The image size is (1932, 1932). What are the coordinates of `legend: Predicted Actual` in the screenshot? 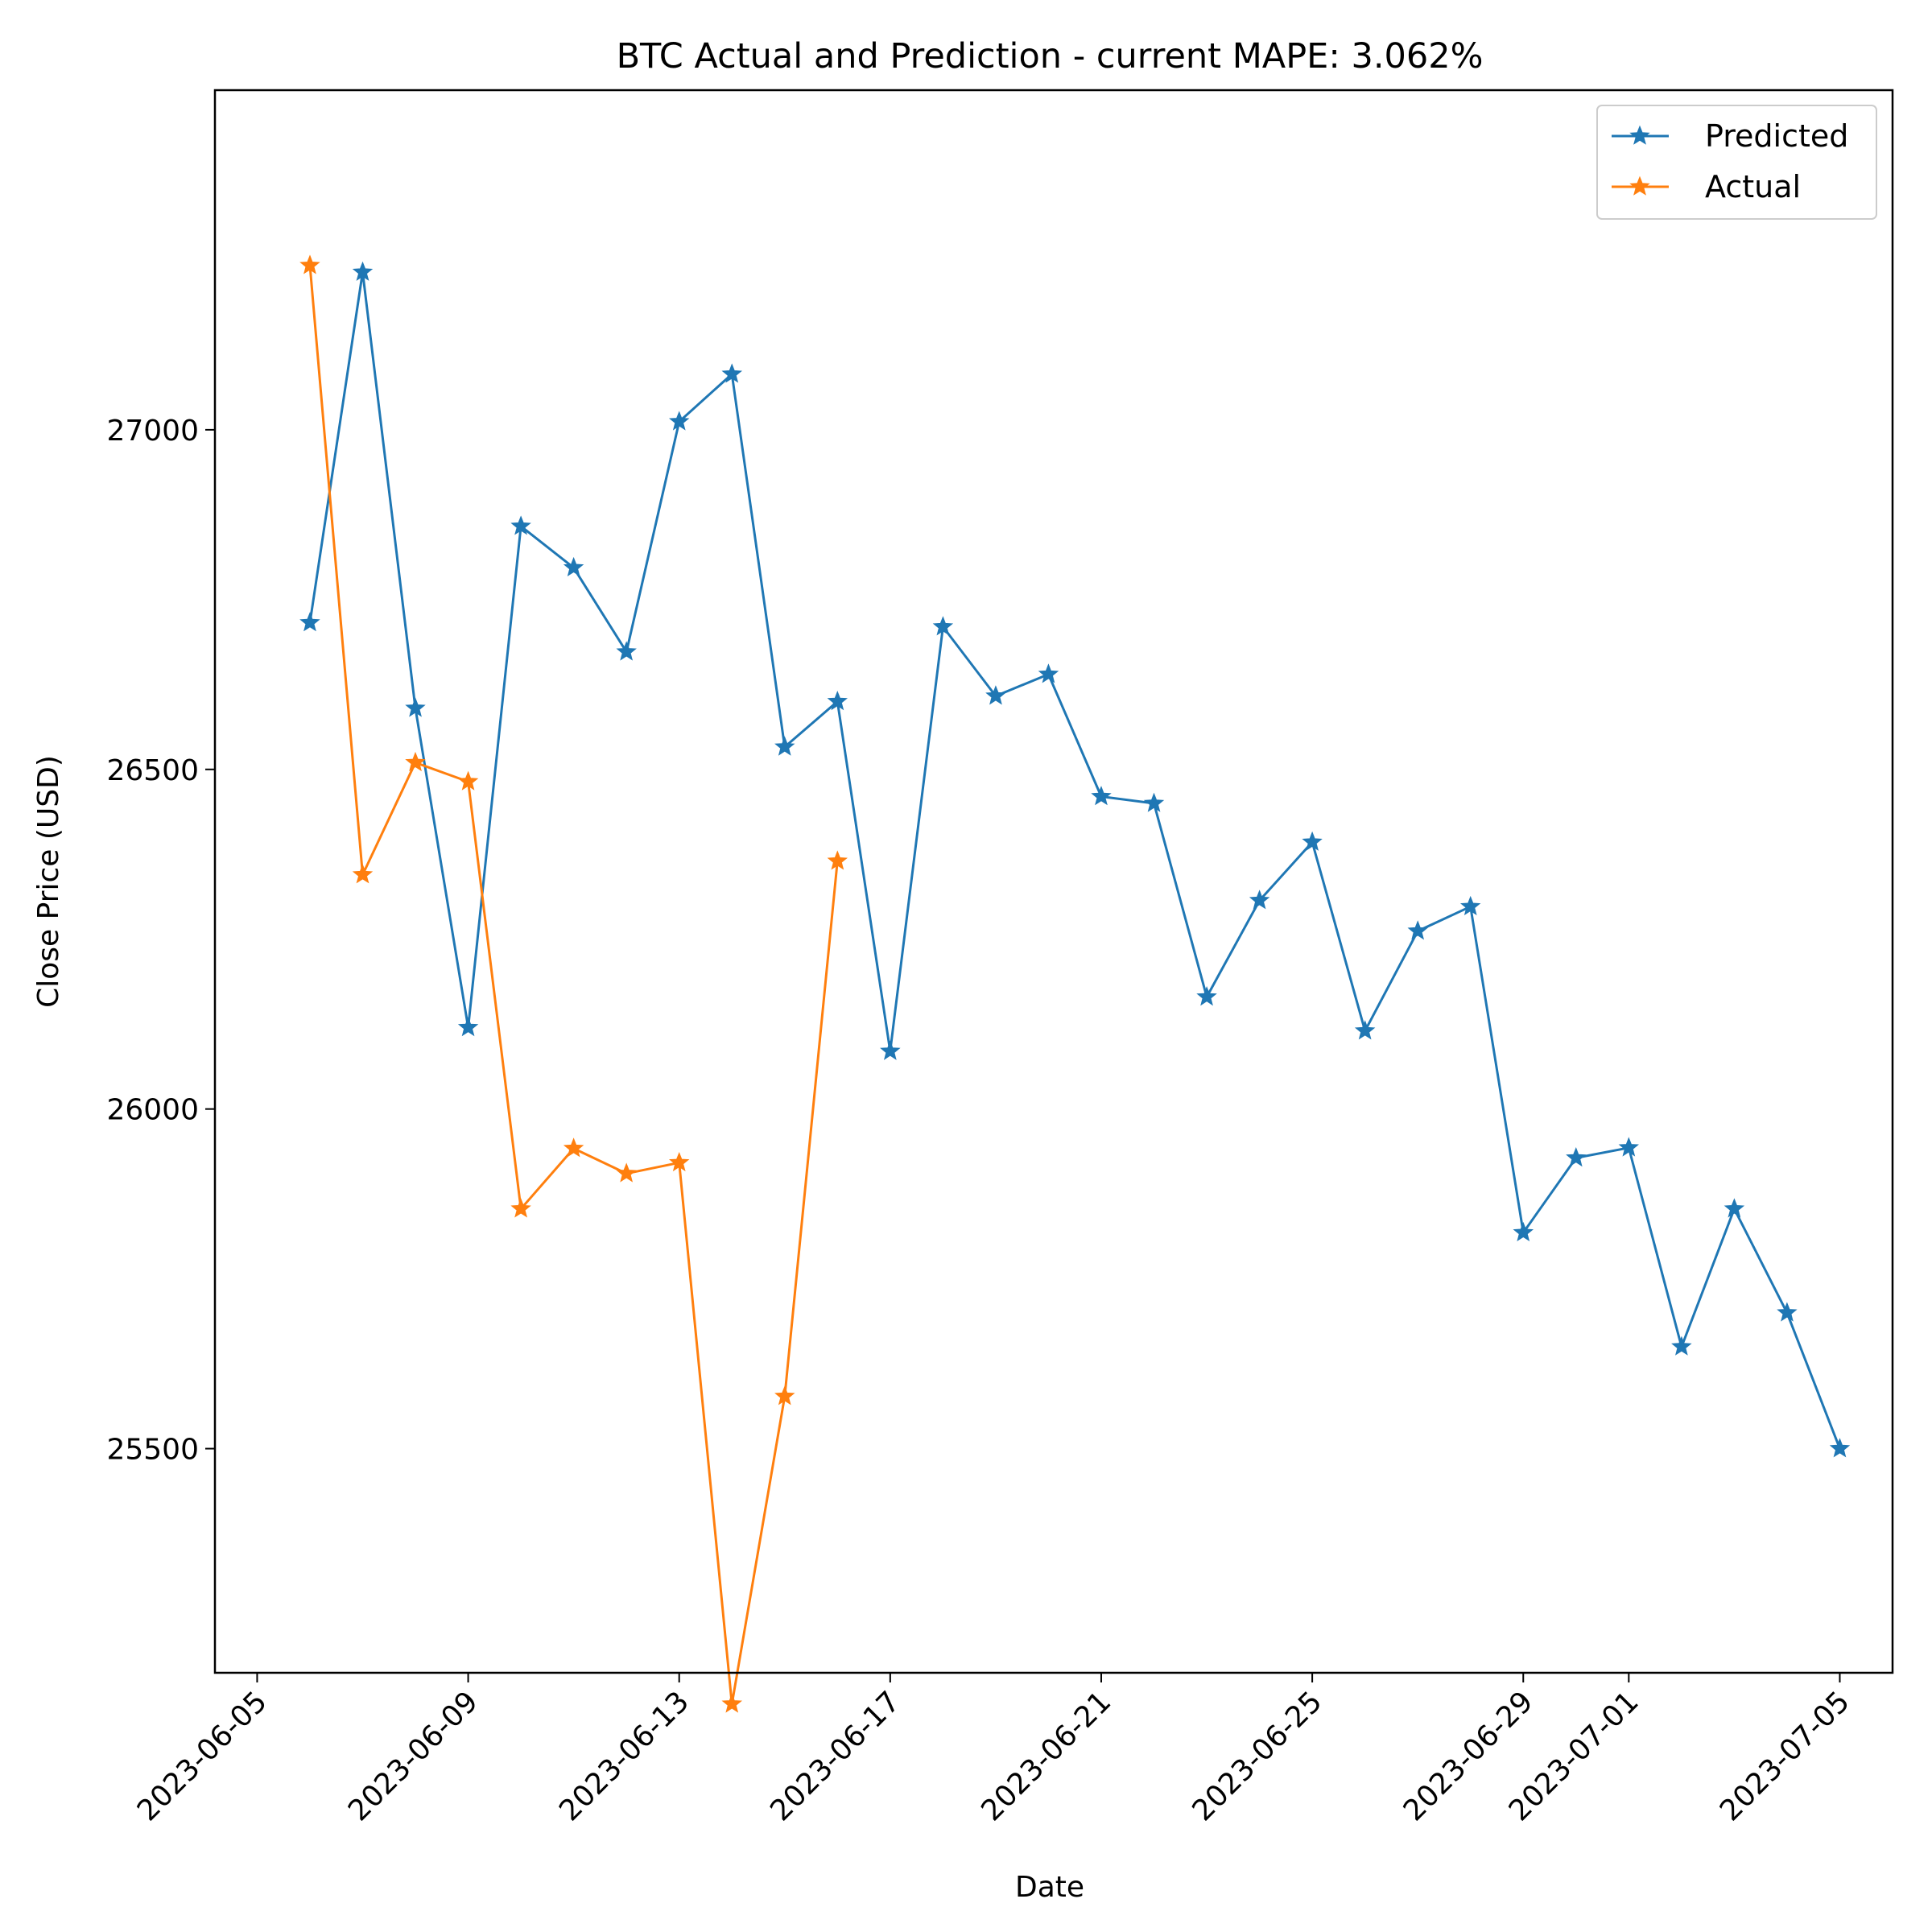 It's located at (1736, 162).